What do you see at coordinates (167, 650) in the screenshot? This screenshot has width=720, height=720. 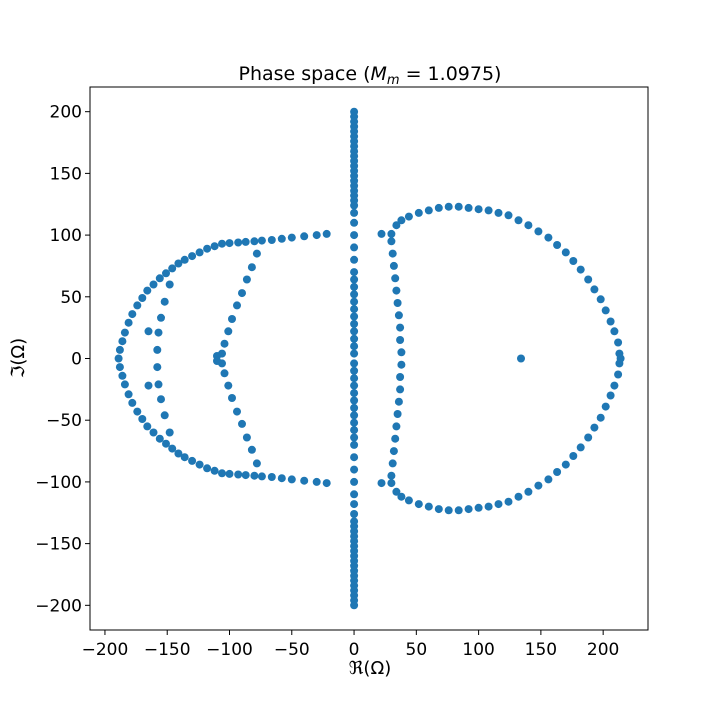 I see `x-tick-label: −150` at bounding box center [167, 650].